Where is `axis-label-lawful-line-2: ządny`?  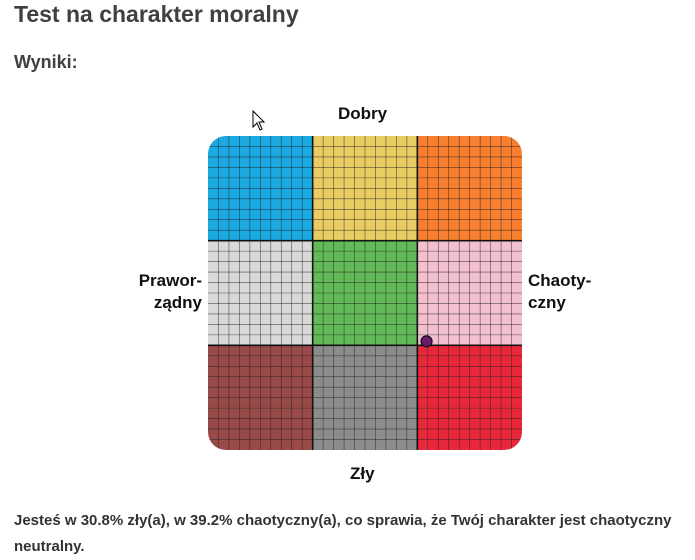
axis-label-lawful-line-2: ządny is located at coordinates (177, 302).